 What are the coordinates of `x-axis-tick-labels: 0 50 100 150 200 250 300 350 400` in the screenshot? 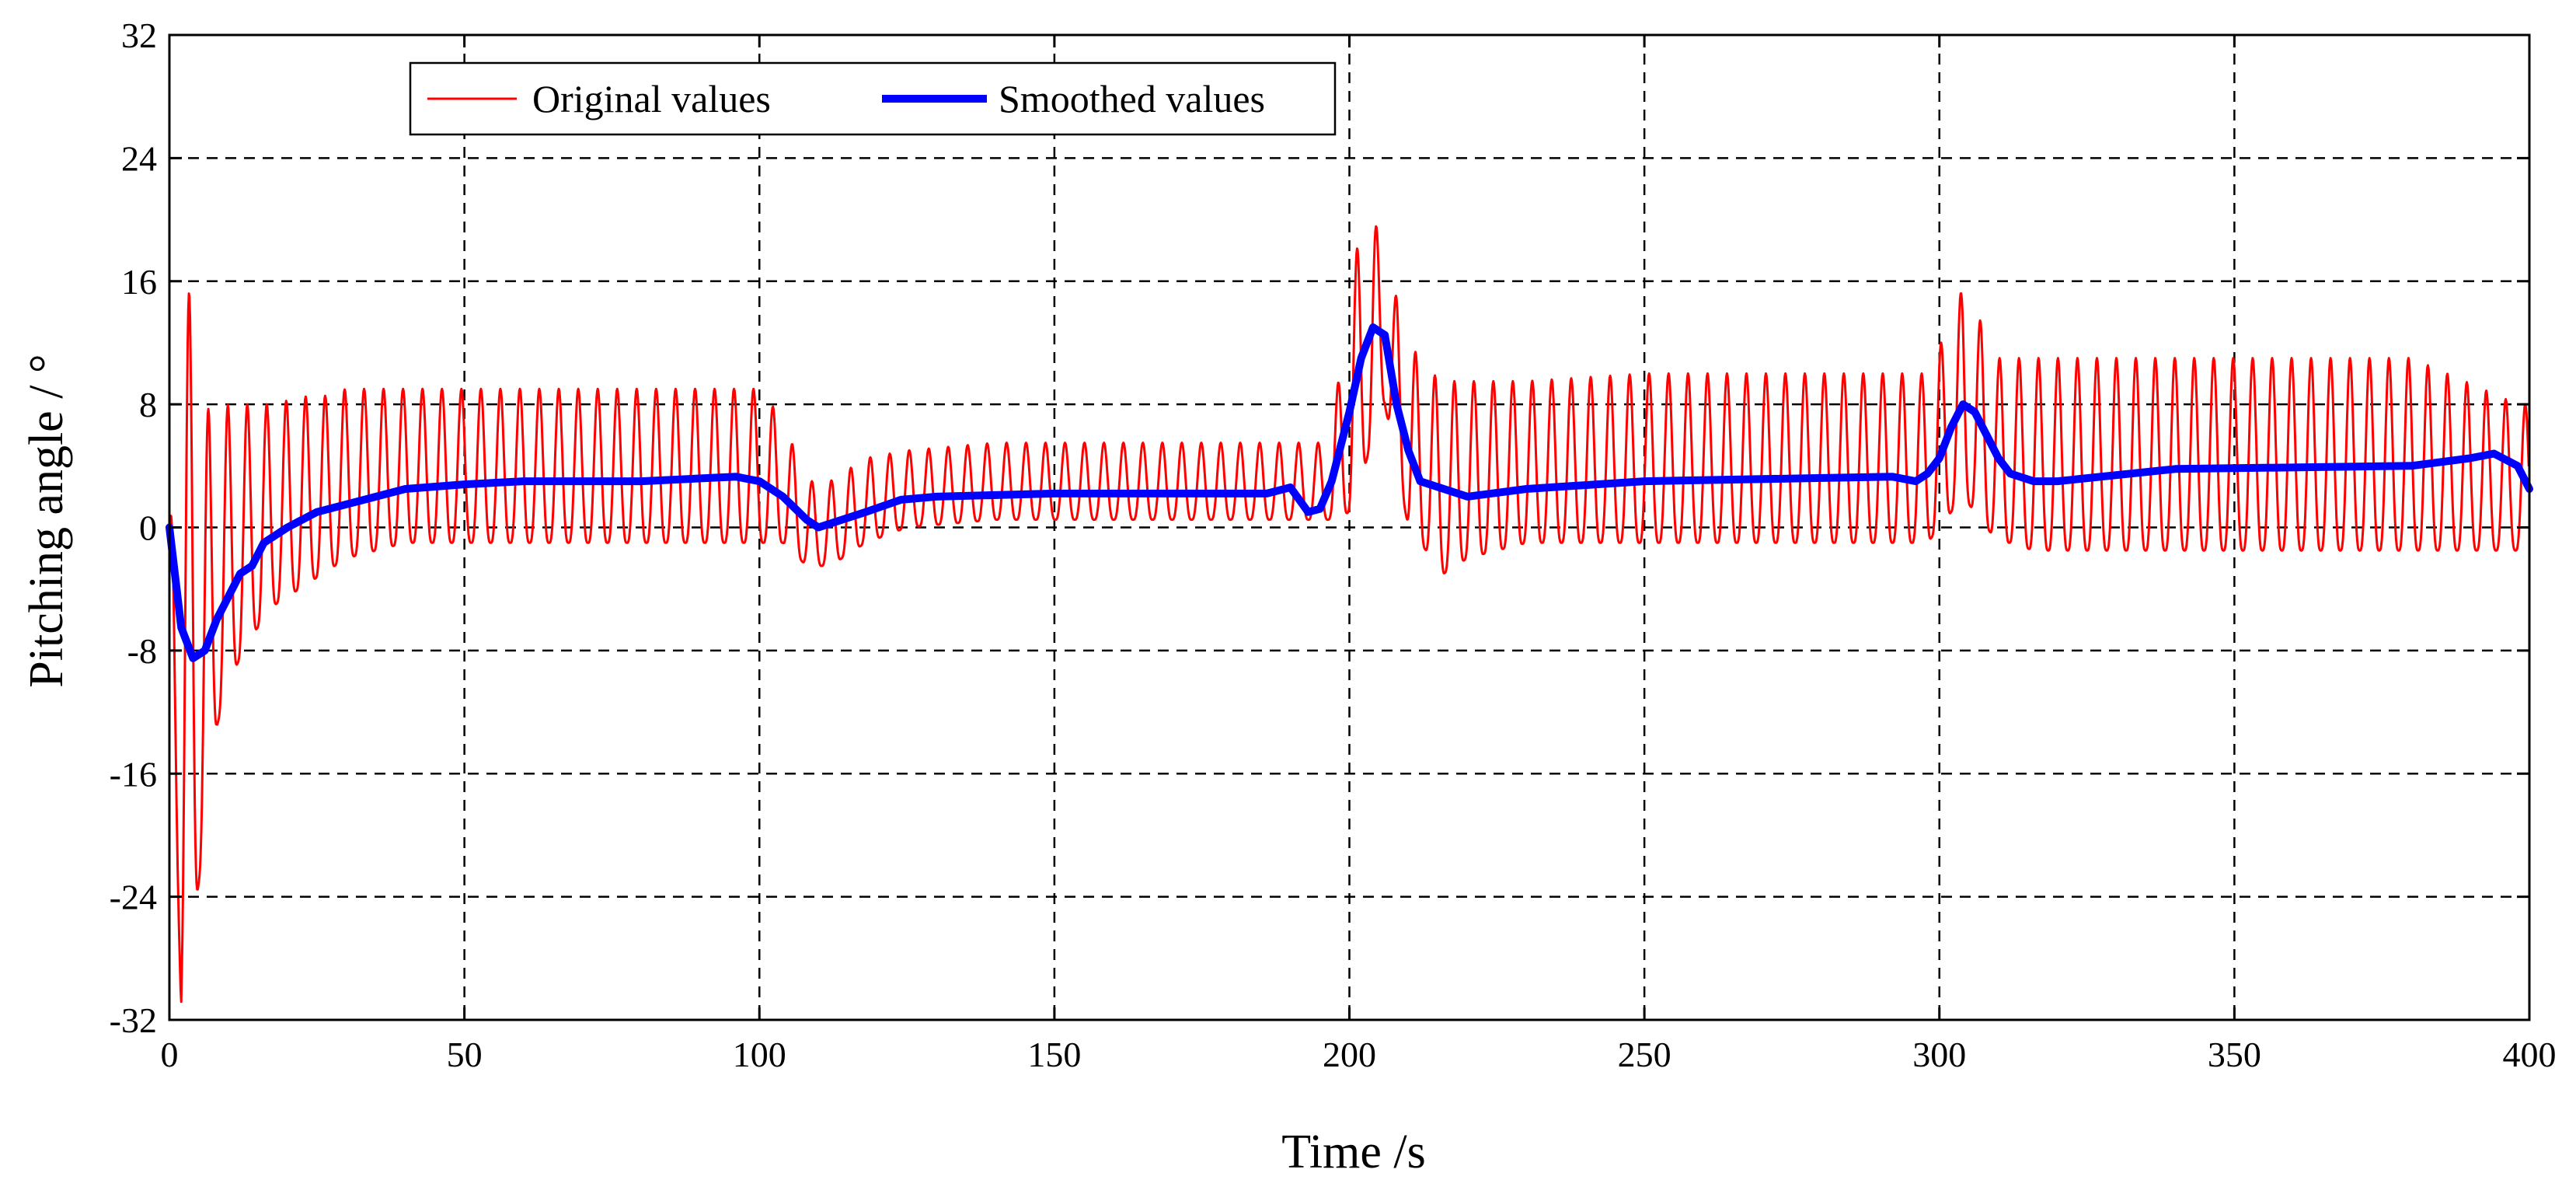 It's located at (1359, 1054).